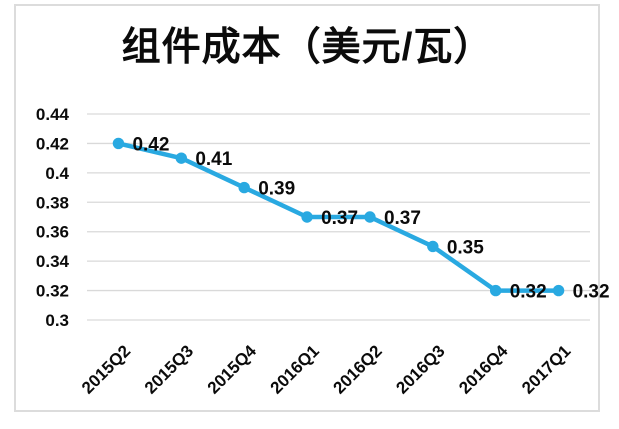 This screenshot has height=429, width=619. I want to click on x-axis-tick-label: 2016Q3, so click(420, 369).